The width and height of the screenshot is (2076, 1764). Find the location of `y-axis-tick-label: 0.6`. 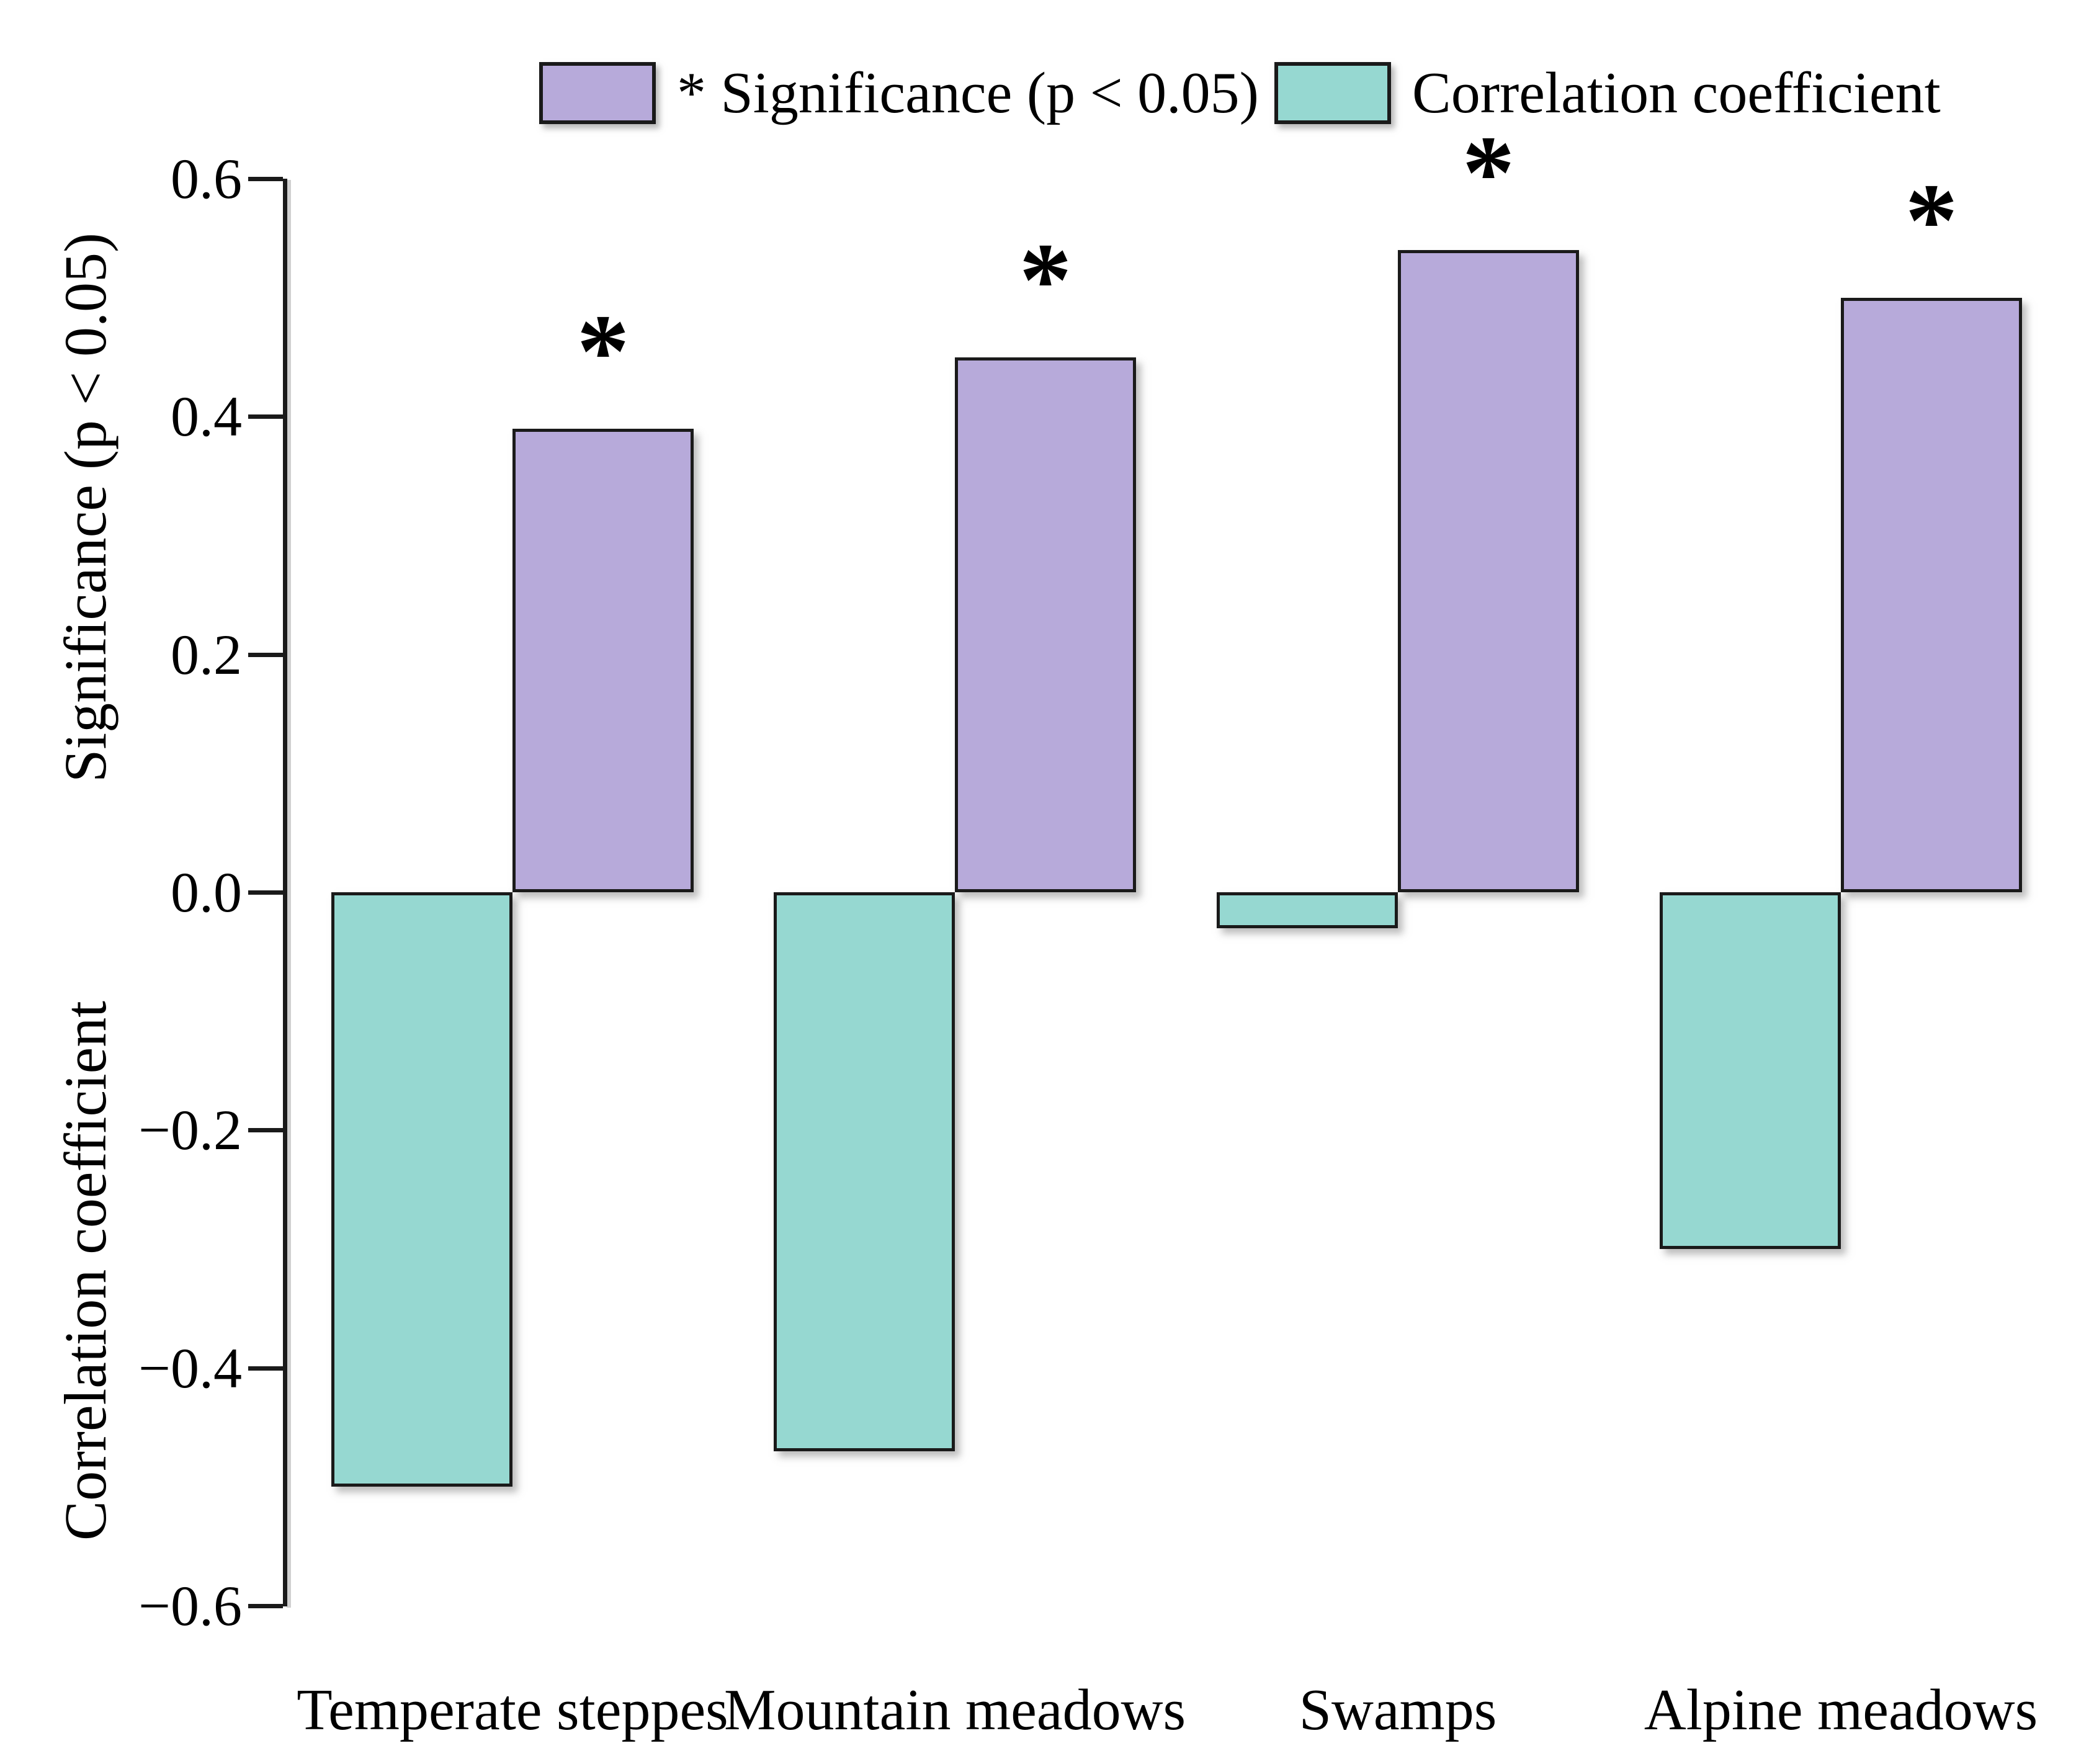

y-axis-tick-label: 0.6 is located at coordinates (206, 178).